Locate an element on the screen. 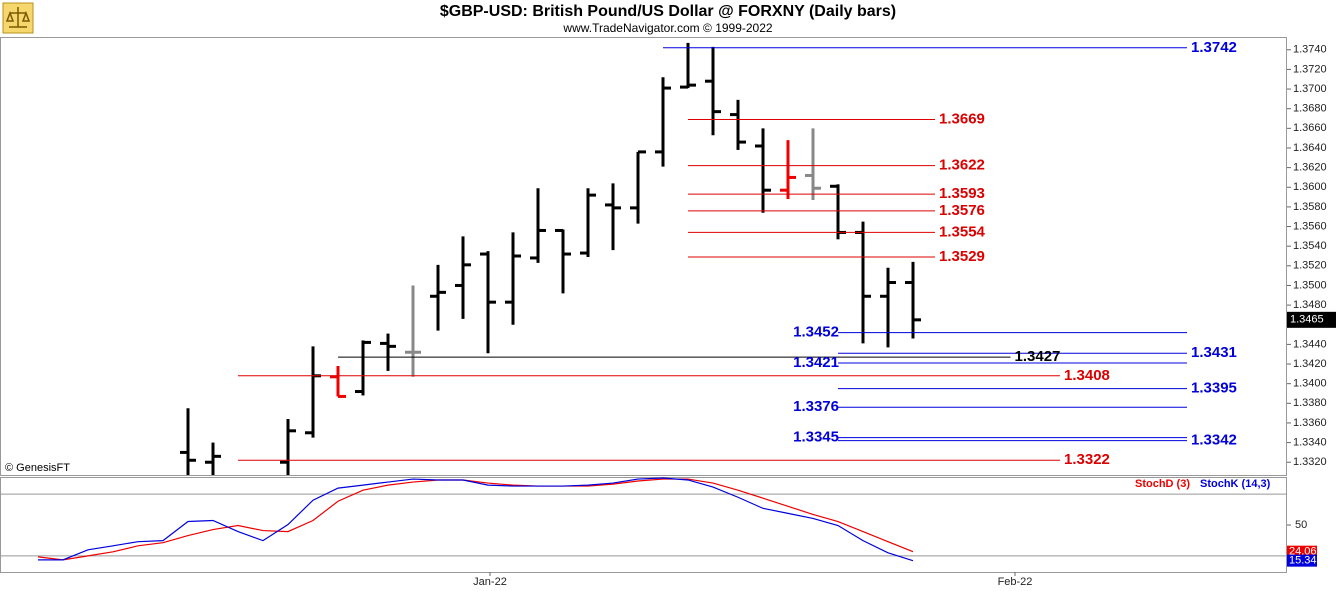 Image resolution: width=1336 pixels, height=591 pixels. stoch-line is located at coordinates (475, 519).